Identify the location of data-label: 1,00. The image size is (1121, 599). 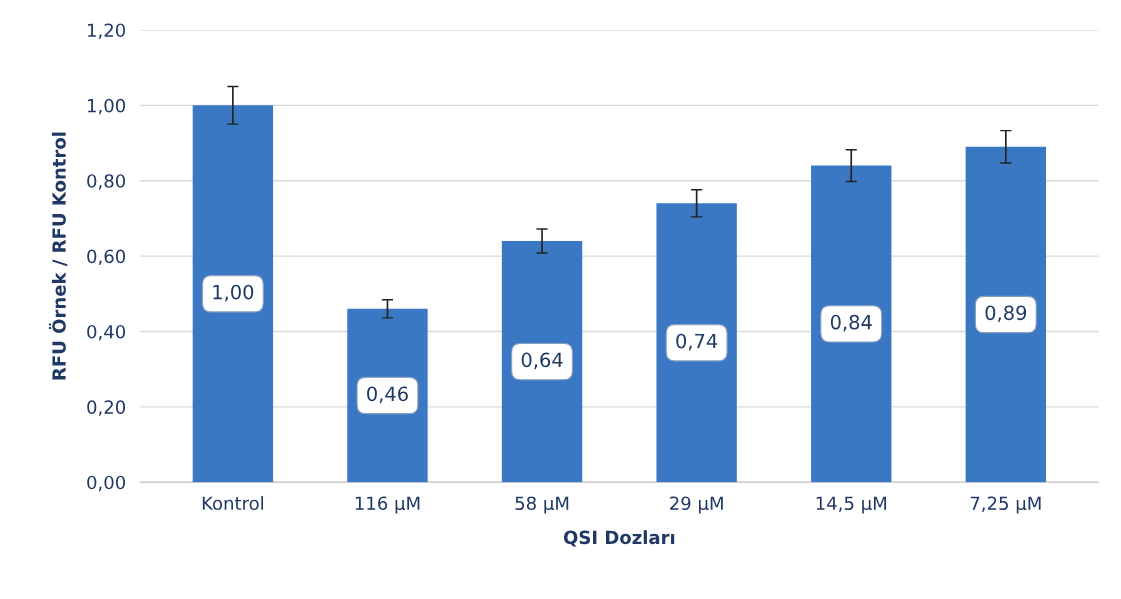
(233, 293).